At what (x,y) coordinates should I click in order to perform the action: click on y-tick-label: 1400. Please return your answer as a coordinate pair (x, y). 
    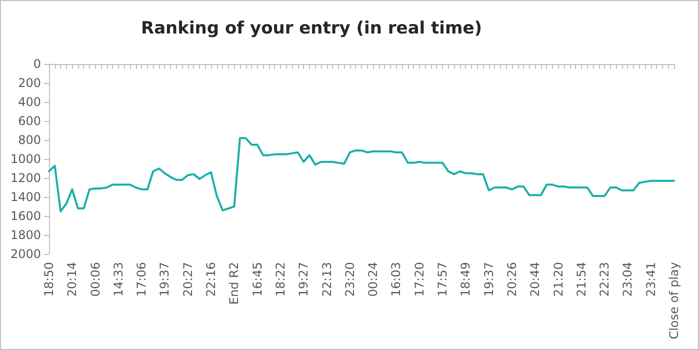
    Looking at the image, I should click on (25, 197).